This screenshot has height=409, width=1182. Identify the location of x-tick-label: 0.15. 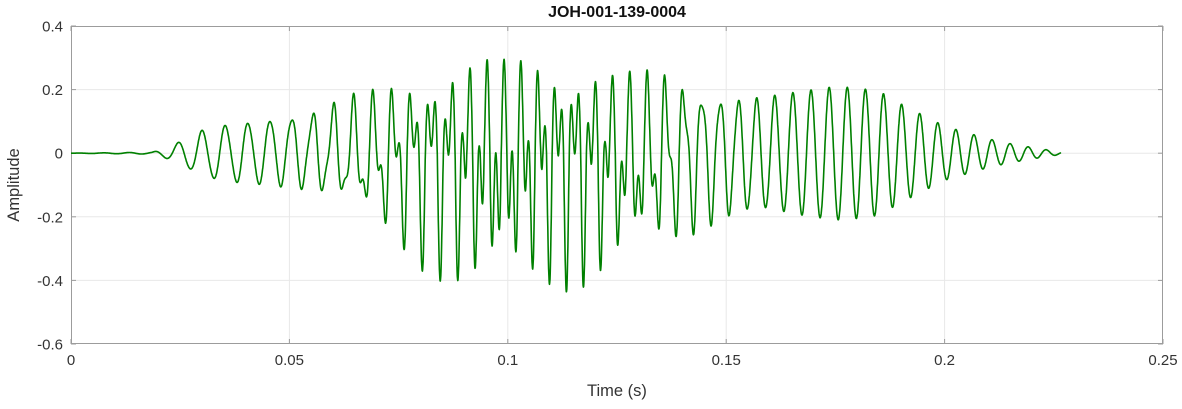
(726, 360).